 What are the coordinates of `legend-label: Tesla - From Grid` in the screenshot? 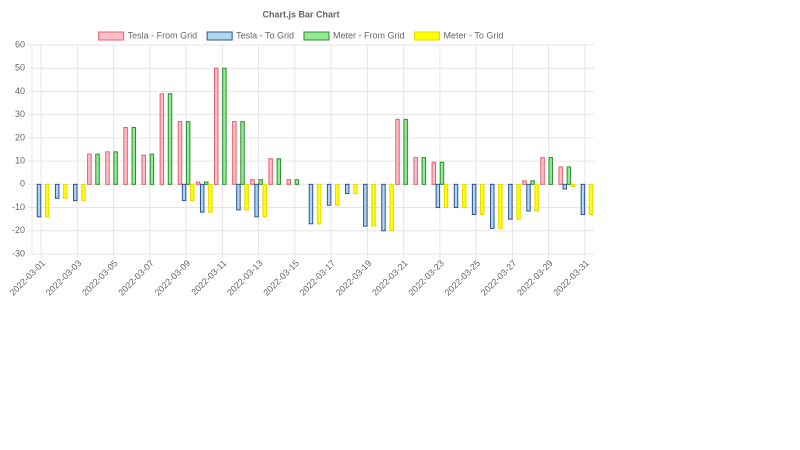 It's located at (163, 35).